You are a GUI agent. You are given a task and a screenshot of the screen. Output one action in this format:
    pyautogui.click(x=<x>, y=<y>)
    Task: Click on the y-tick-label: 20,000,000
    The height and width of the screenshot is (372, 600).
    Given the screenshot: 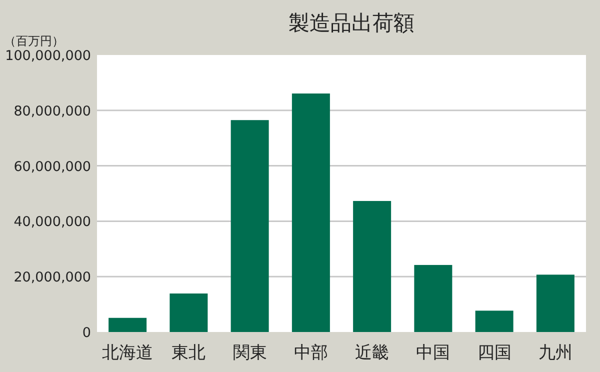 What is the action you would take?
    pyautogui.click(x=52, y=278)
    